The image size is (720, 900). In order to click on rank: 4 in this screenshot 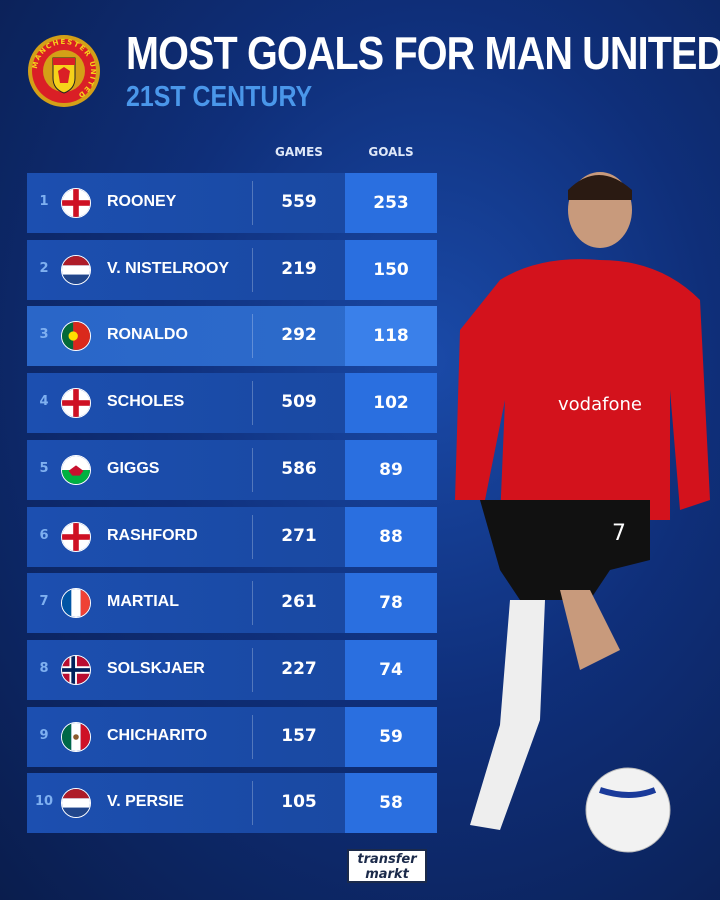, I will do `click(44, 402)`.